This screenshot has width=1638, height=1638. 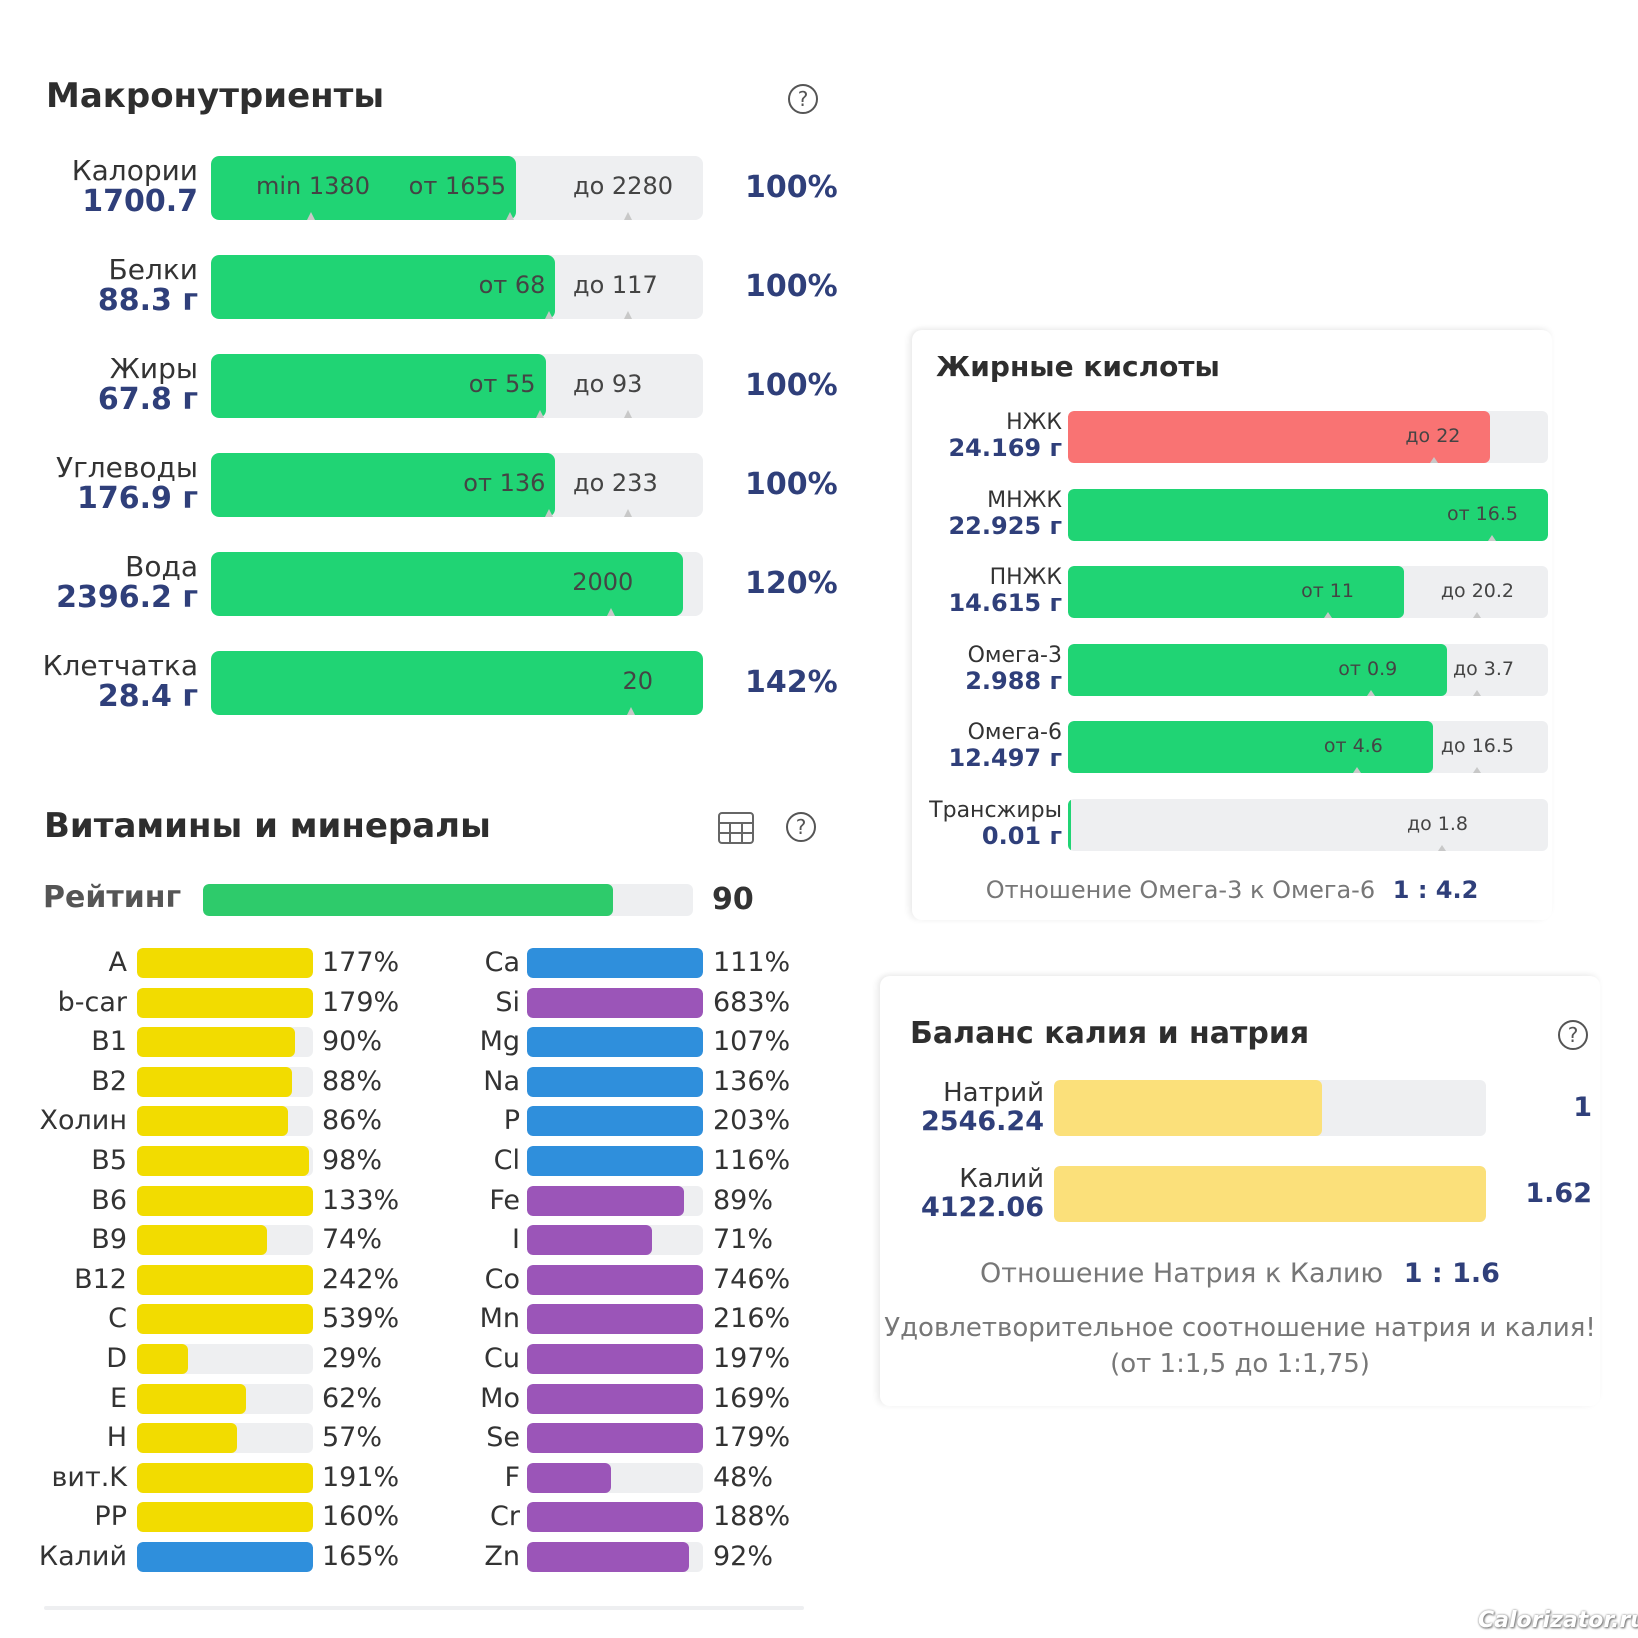 I want to click on nutrient-percent: 116%, so click(x=752, y=1160).